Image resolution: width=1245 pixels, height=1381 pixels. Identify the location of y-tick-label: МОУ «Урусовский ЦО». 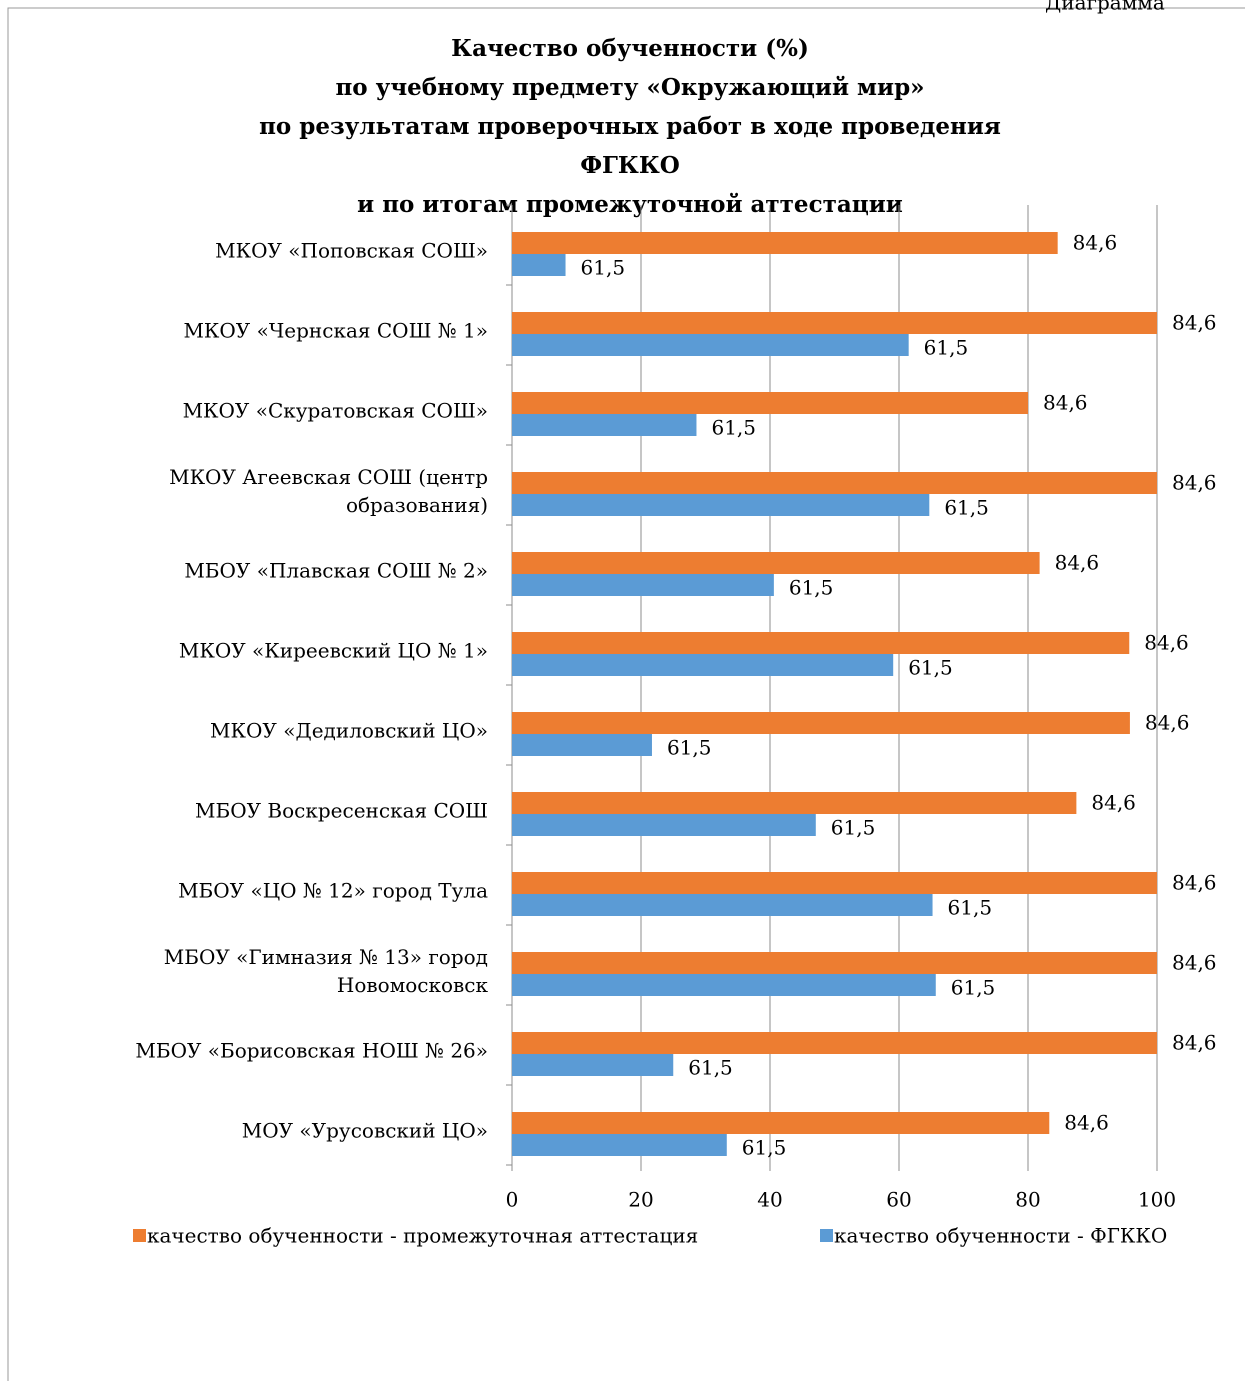
(365, 1131).